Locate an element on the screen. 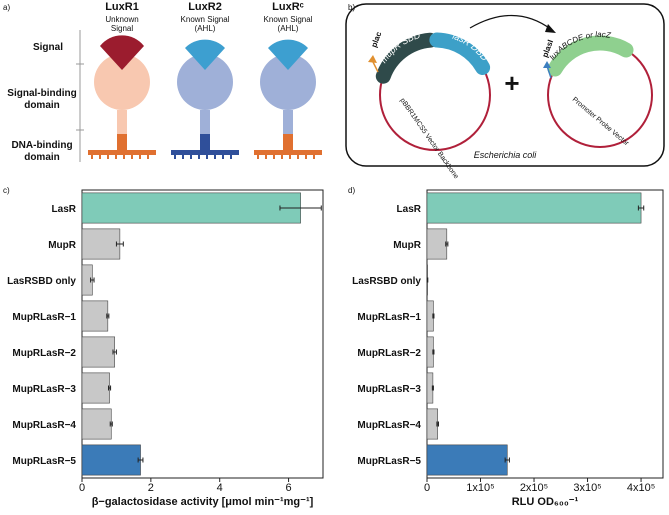  x-tick-label: 3x10⁵ is located at coordinates (587, 488).